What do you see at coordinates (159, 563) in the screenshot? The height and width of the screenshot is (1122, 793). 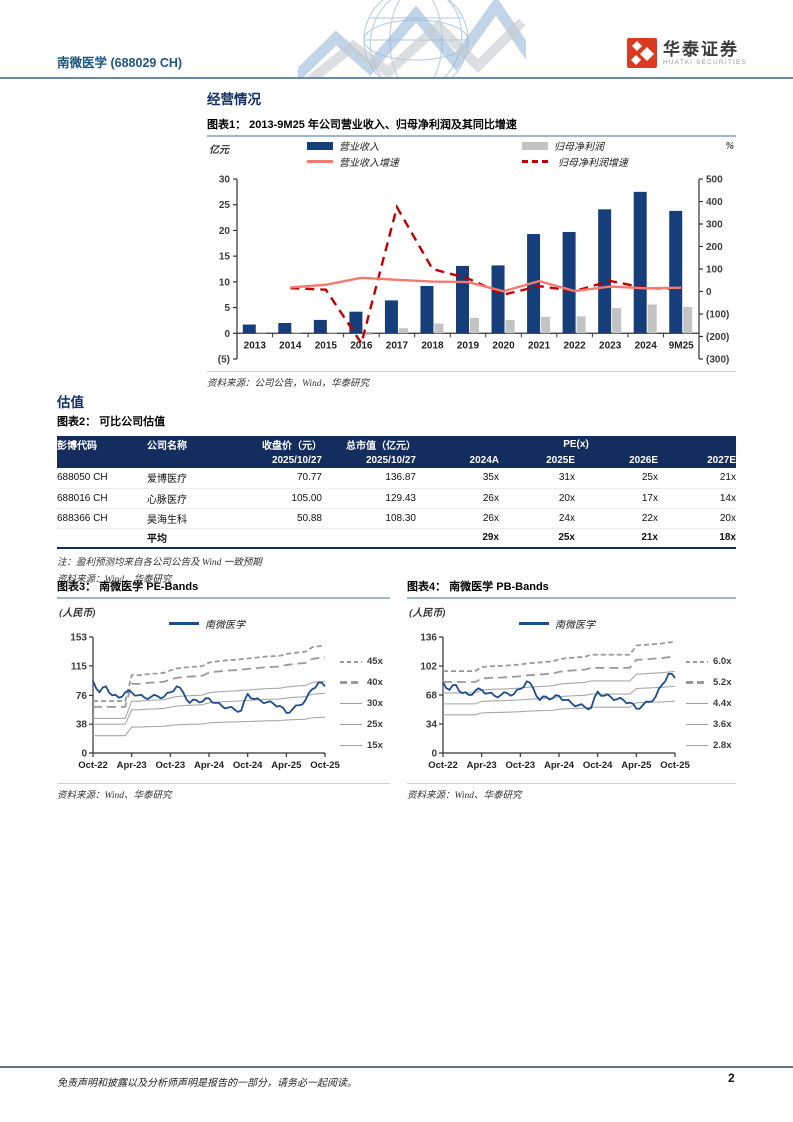 I see `figure-2-note: 注：盈利预测均来自各公司公告及 Wind 一致预期` at bounding box center [159, 563].